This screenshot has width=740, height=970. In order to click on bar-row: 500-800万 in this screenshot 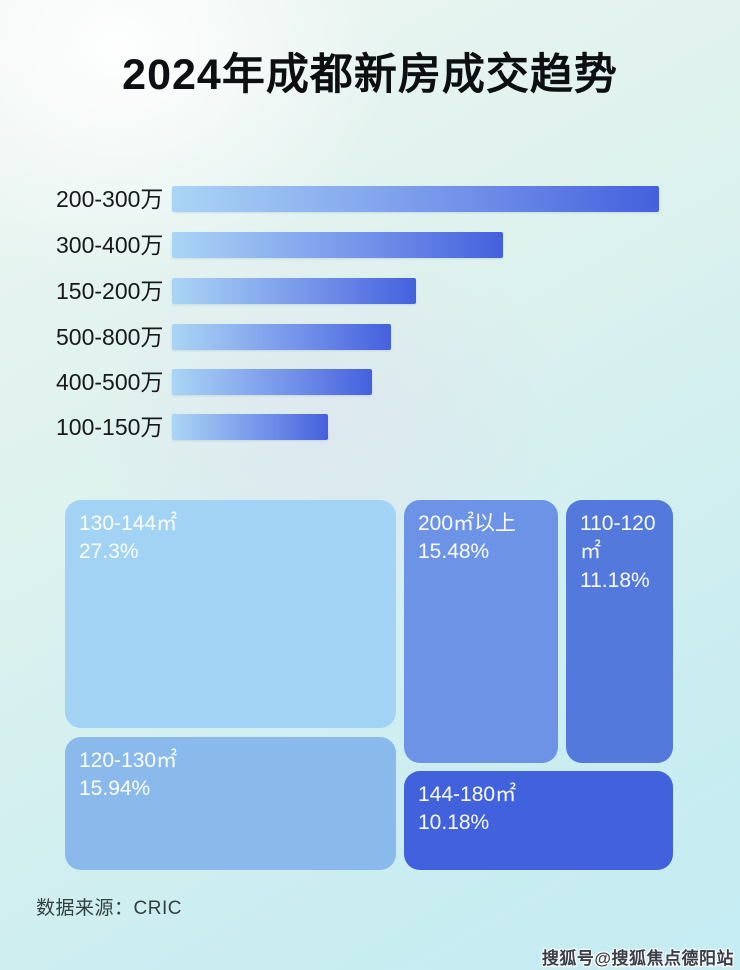, I will do `click(366, 337)`.